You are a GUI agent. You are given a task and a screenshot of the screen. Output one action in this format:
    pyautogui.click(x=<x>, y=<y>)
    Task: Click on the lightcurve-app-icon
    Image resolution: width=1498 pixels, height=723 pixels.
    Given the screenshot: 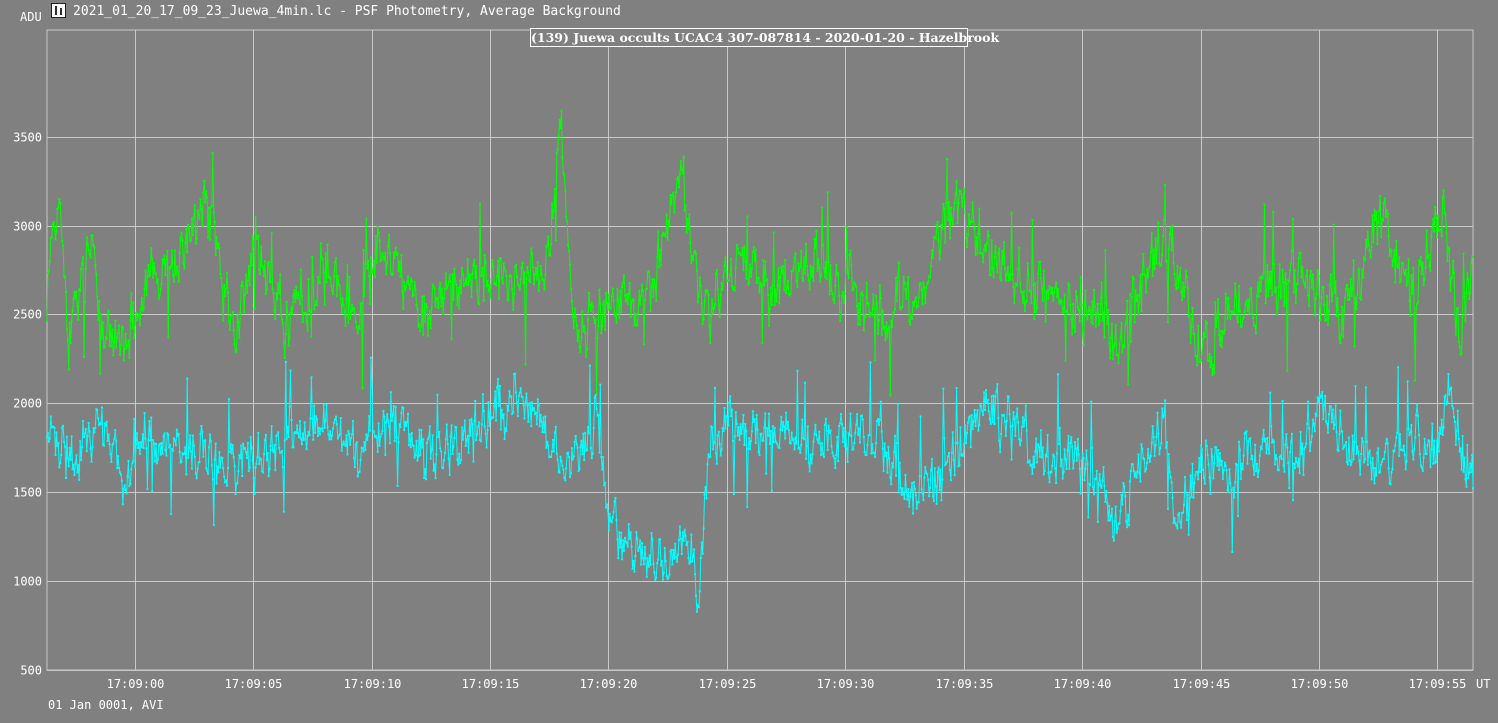 What is the action you would take?
    pyautogui.click(x=58, y=10)
    